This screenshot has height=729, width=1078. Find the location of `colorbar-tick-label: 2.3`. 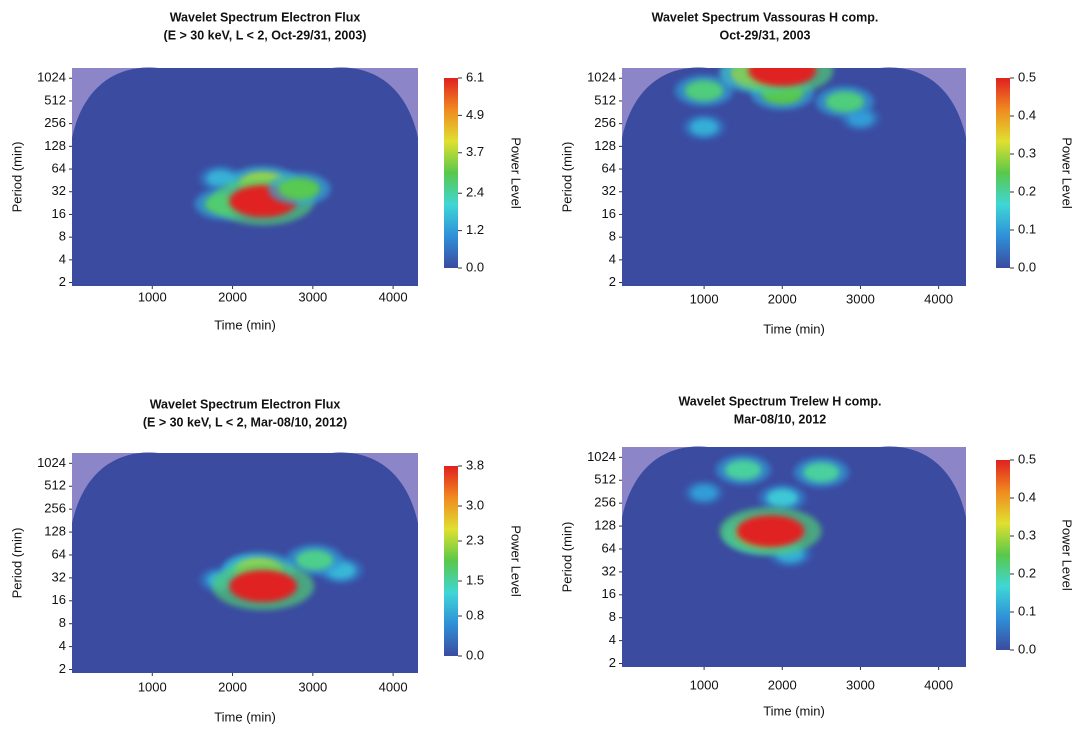

colorbar-tick-label: 2.3 is located at coordinates (475, 539).